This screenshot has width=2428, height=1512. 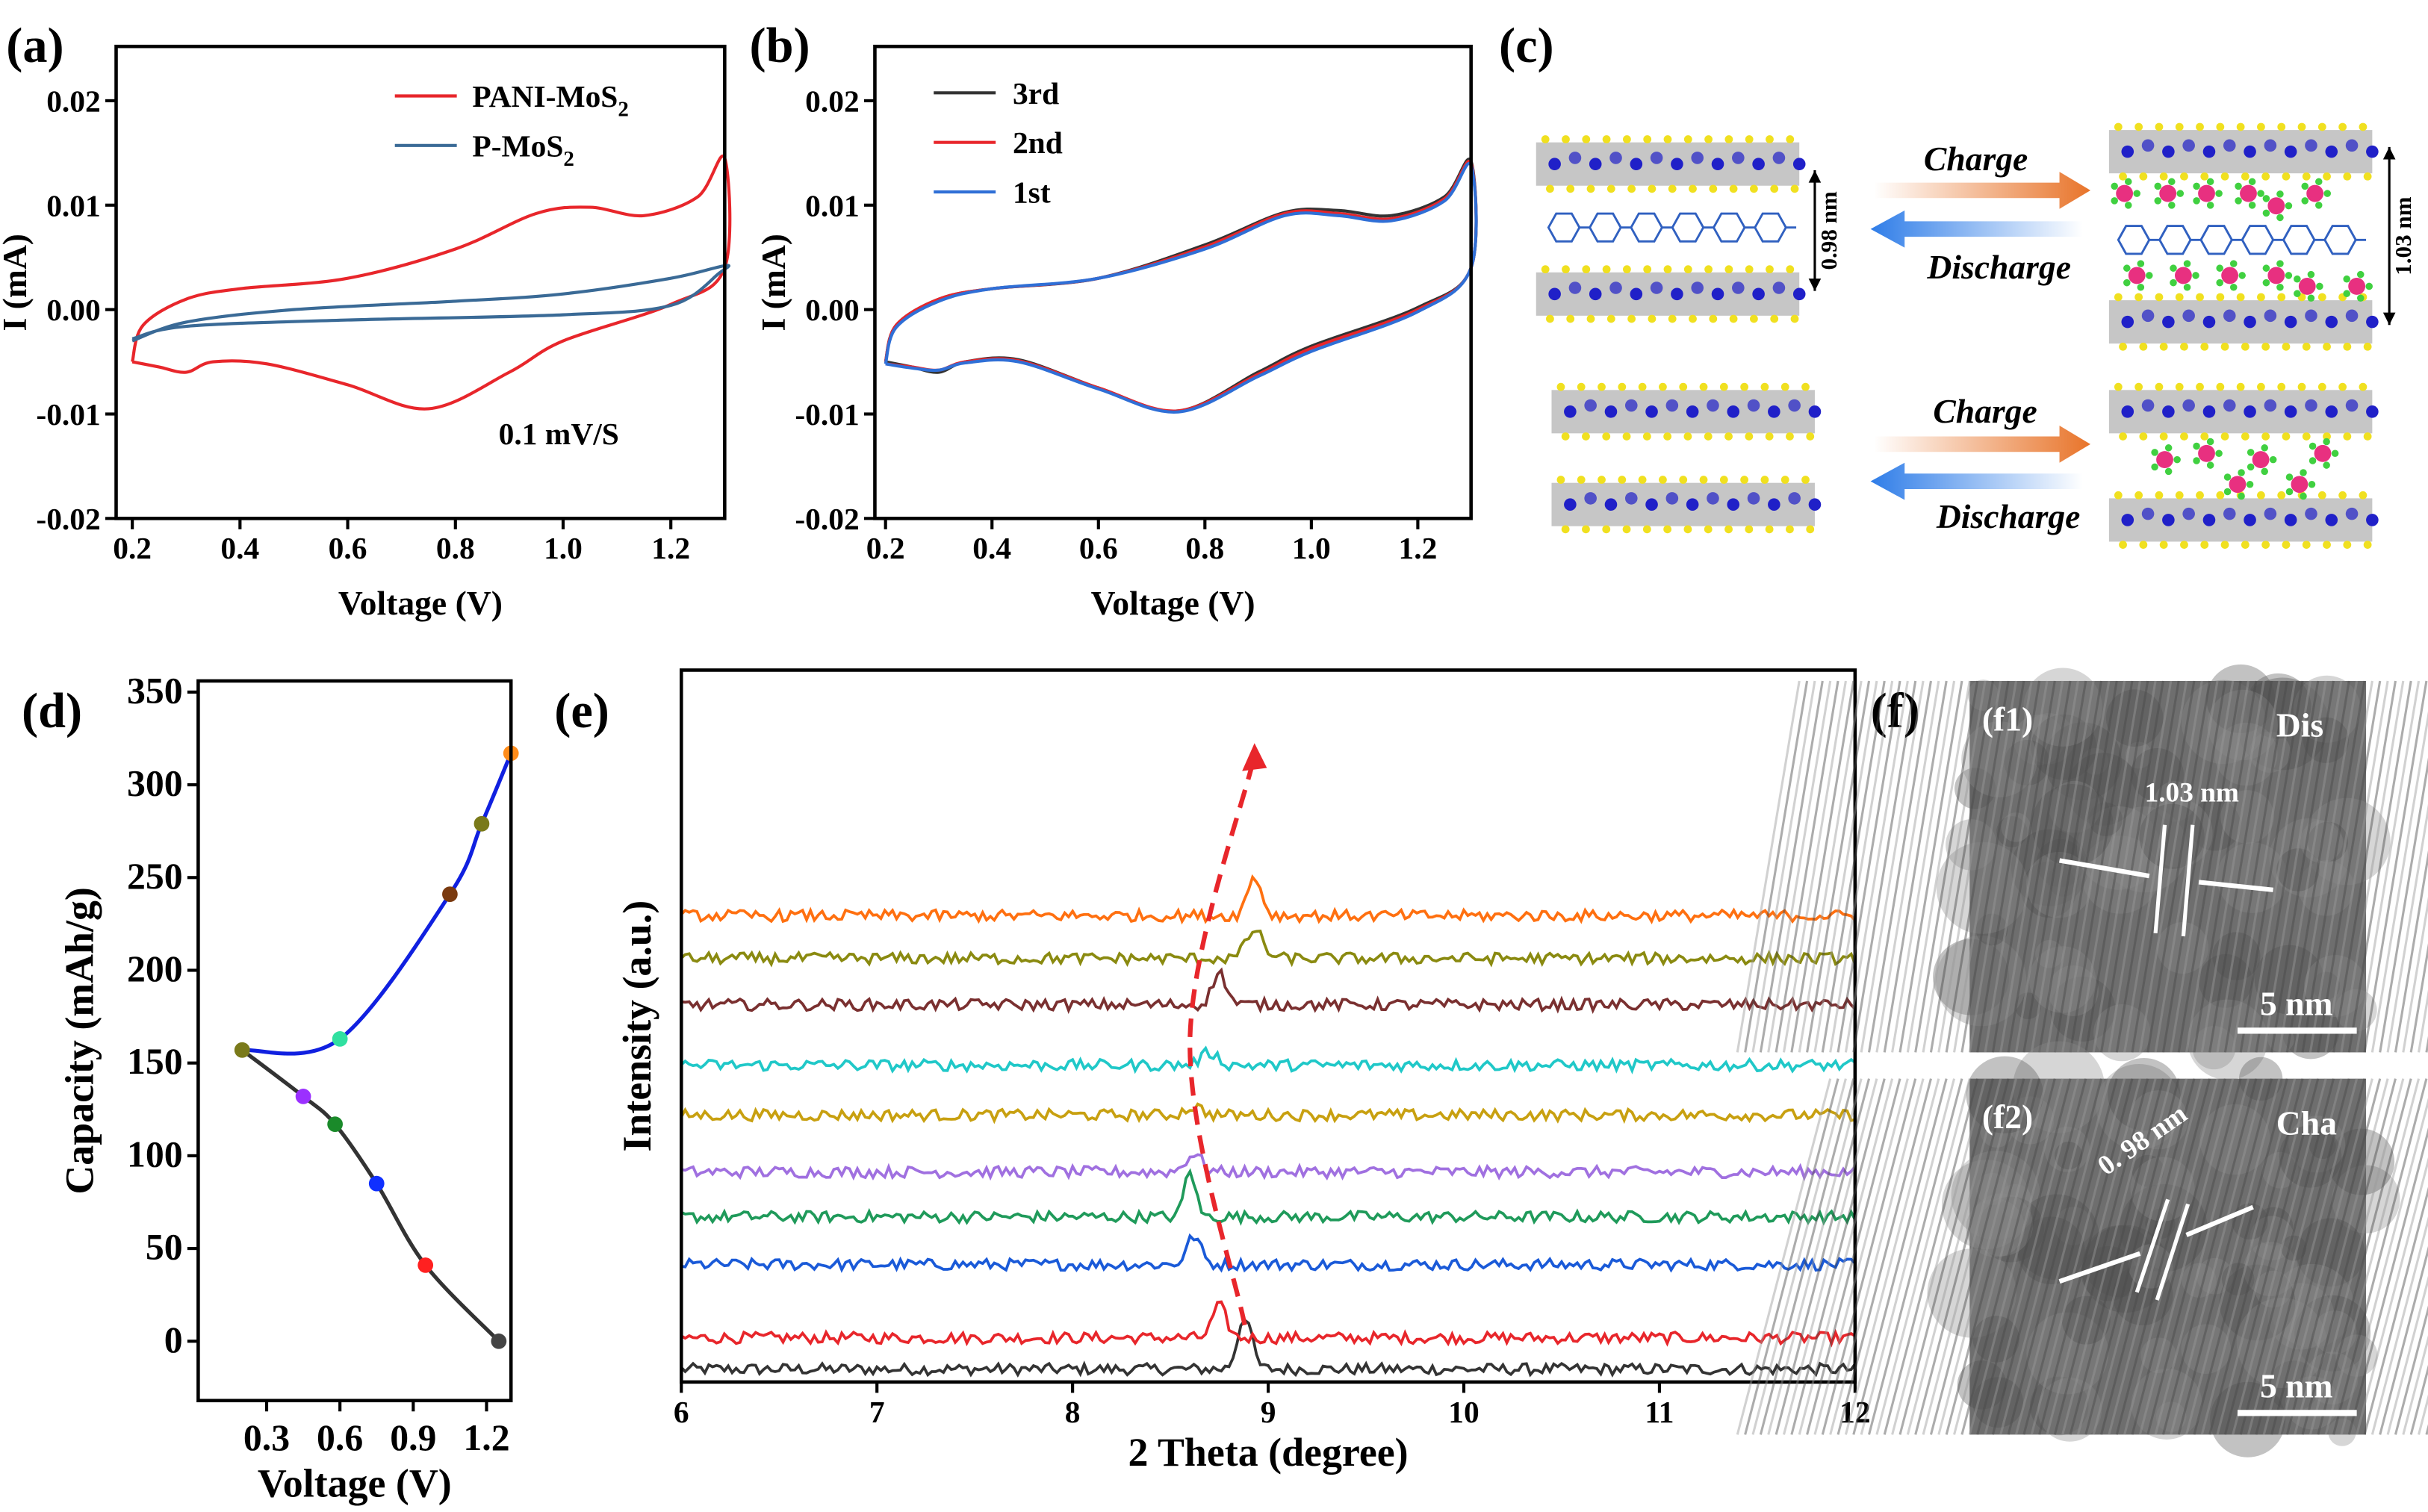 What do you see at coordinates (2306, 1123) in the screenshot?
I see `tem-state: Cha` at bounding box center [2306, 1123].